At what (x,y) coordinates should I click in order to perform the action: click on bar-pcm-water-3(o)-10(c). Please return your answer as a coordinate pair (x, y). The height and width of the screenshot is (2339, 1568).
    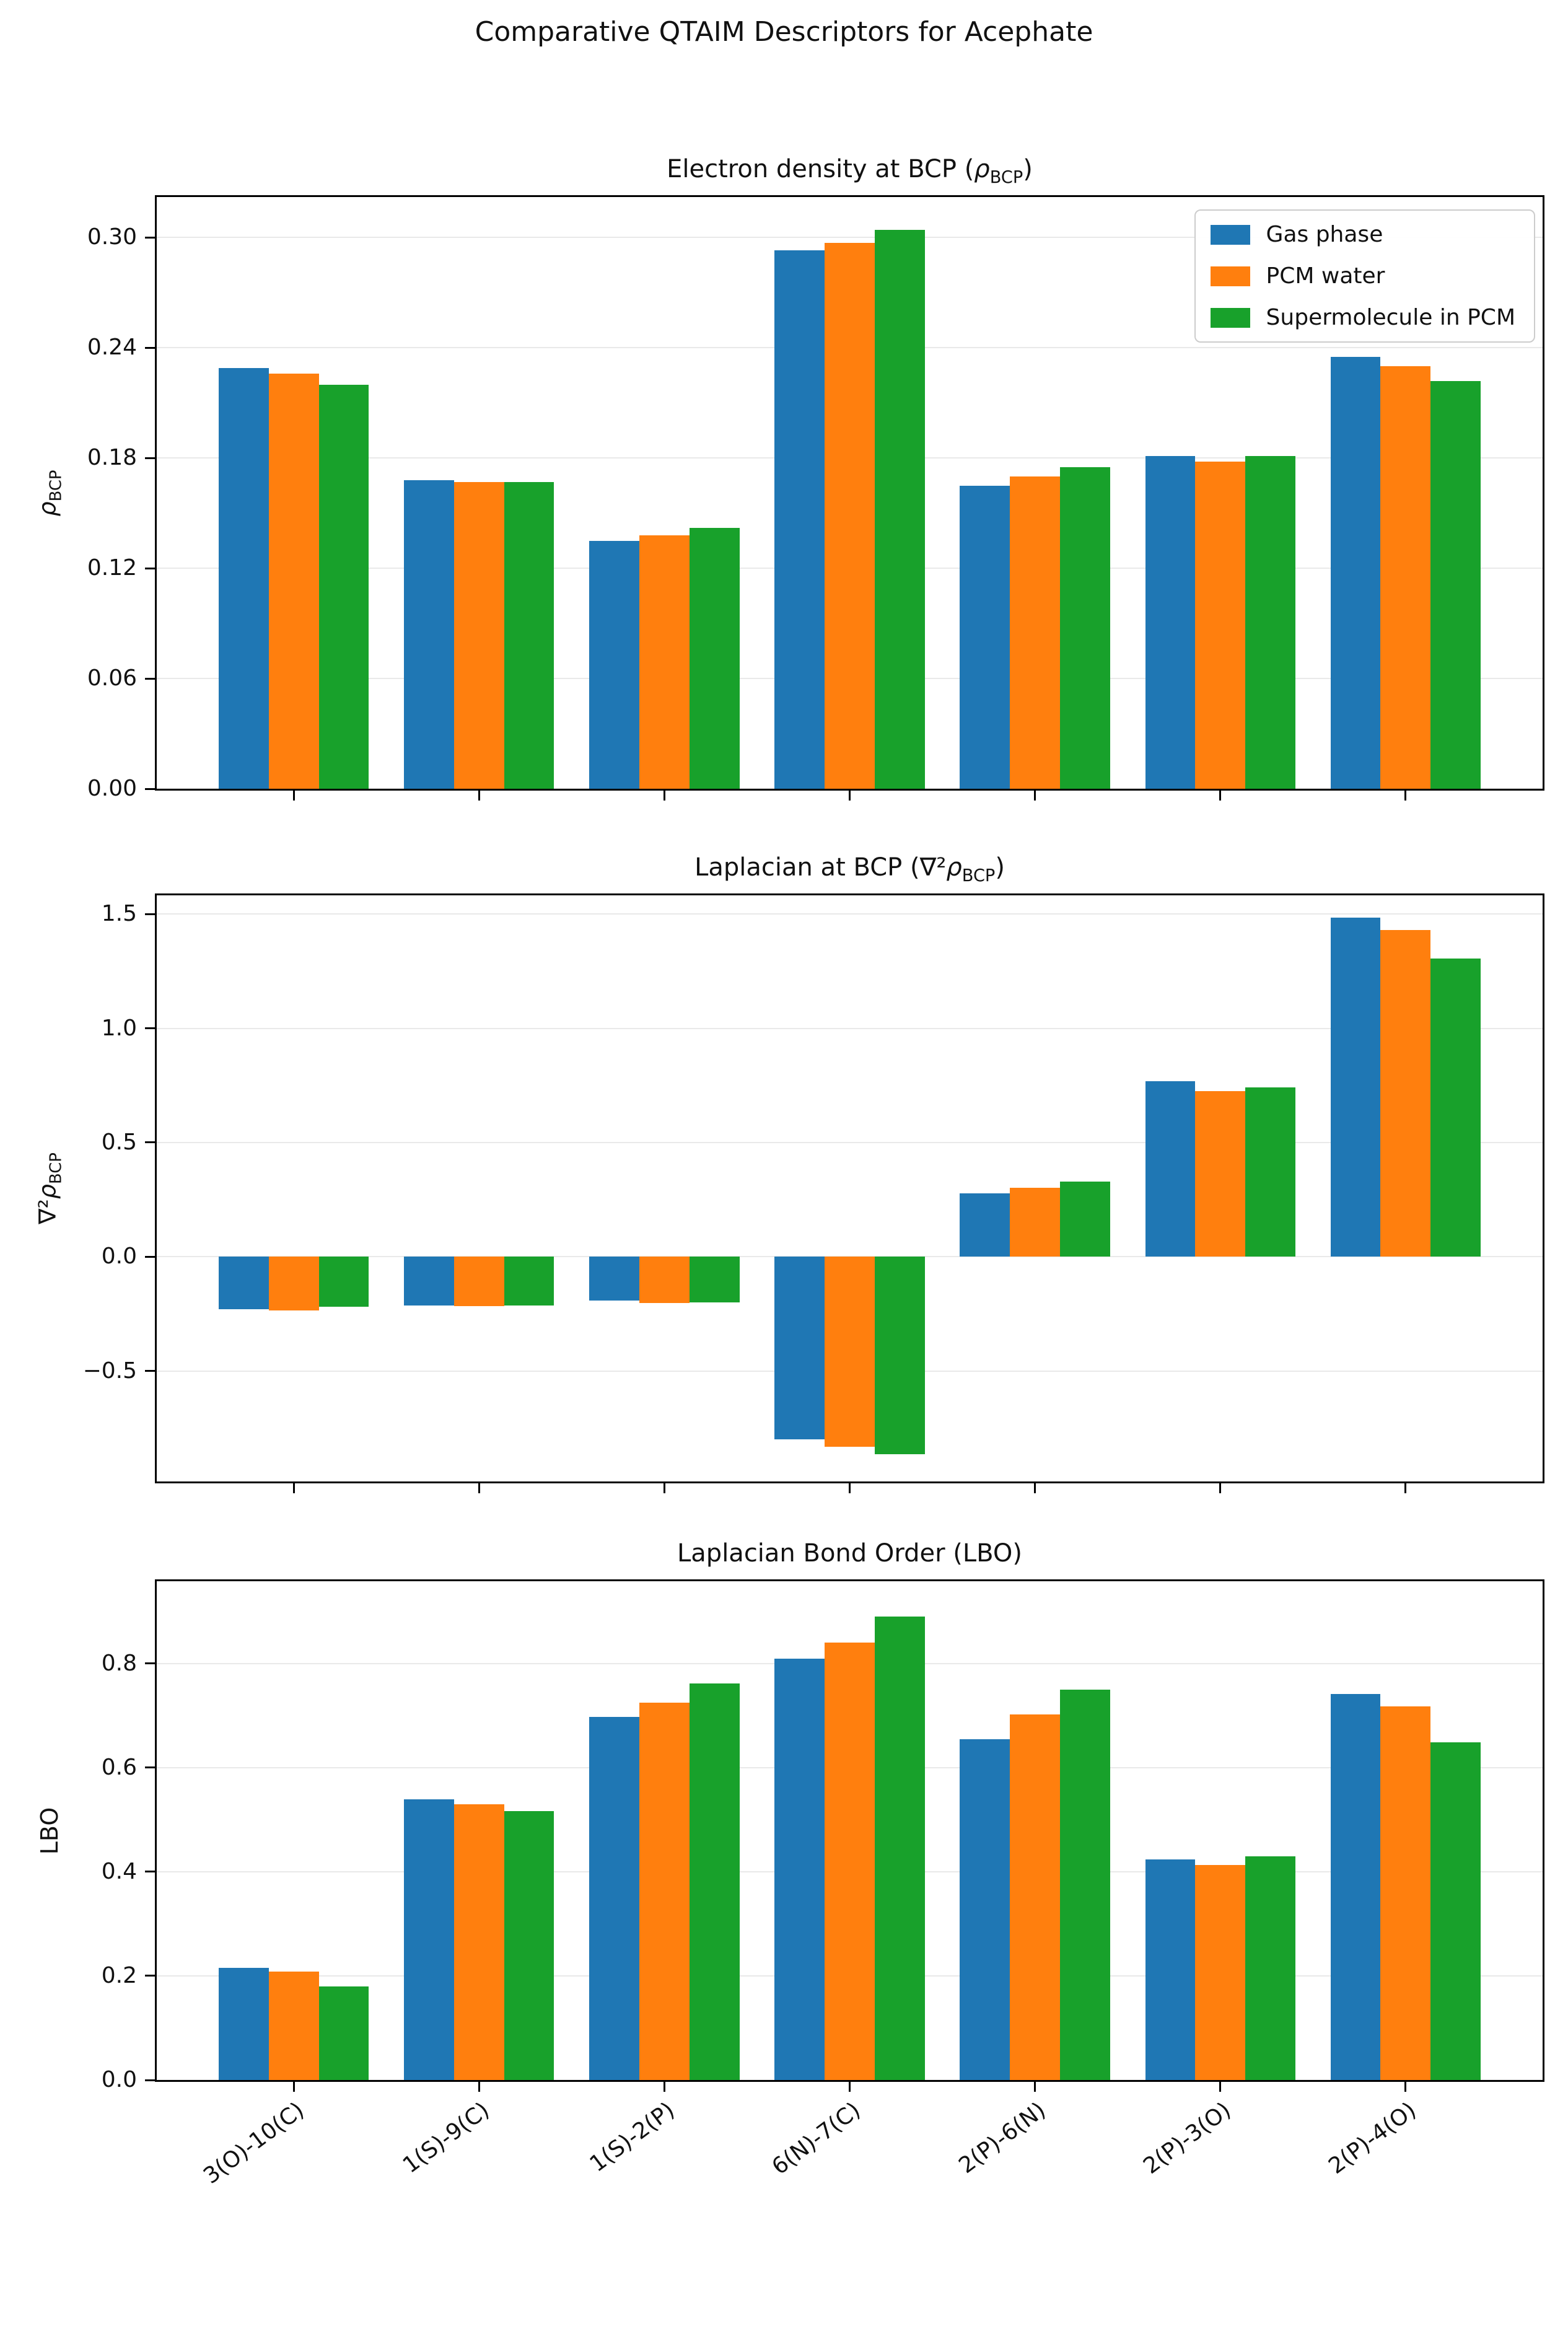
    Looking at the image, I should click on (293, 581).